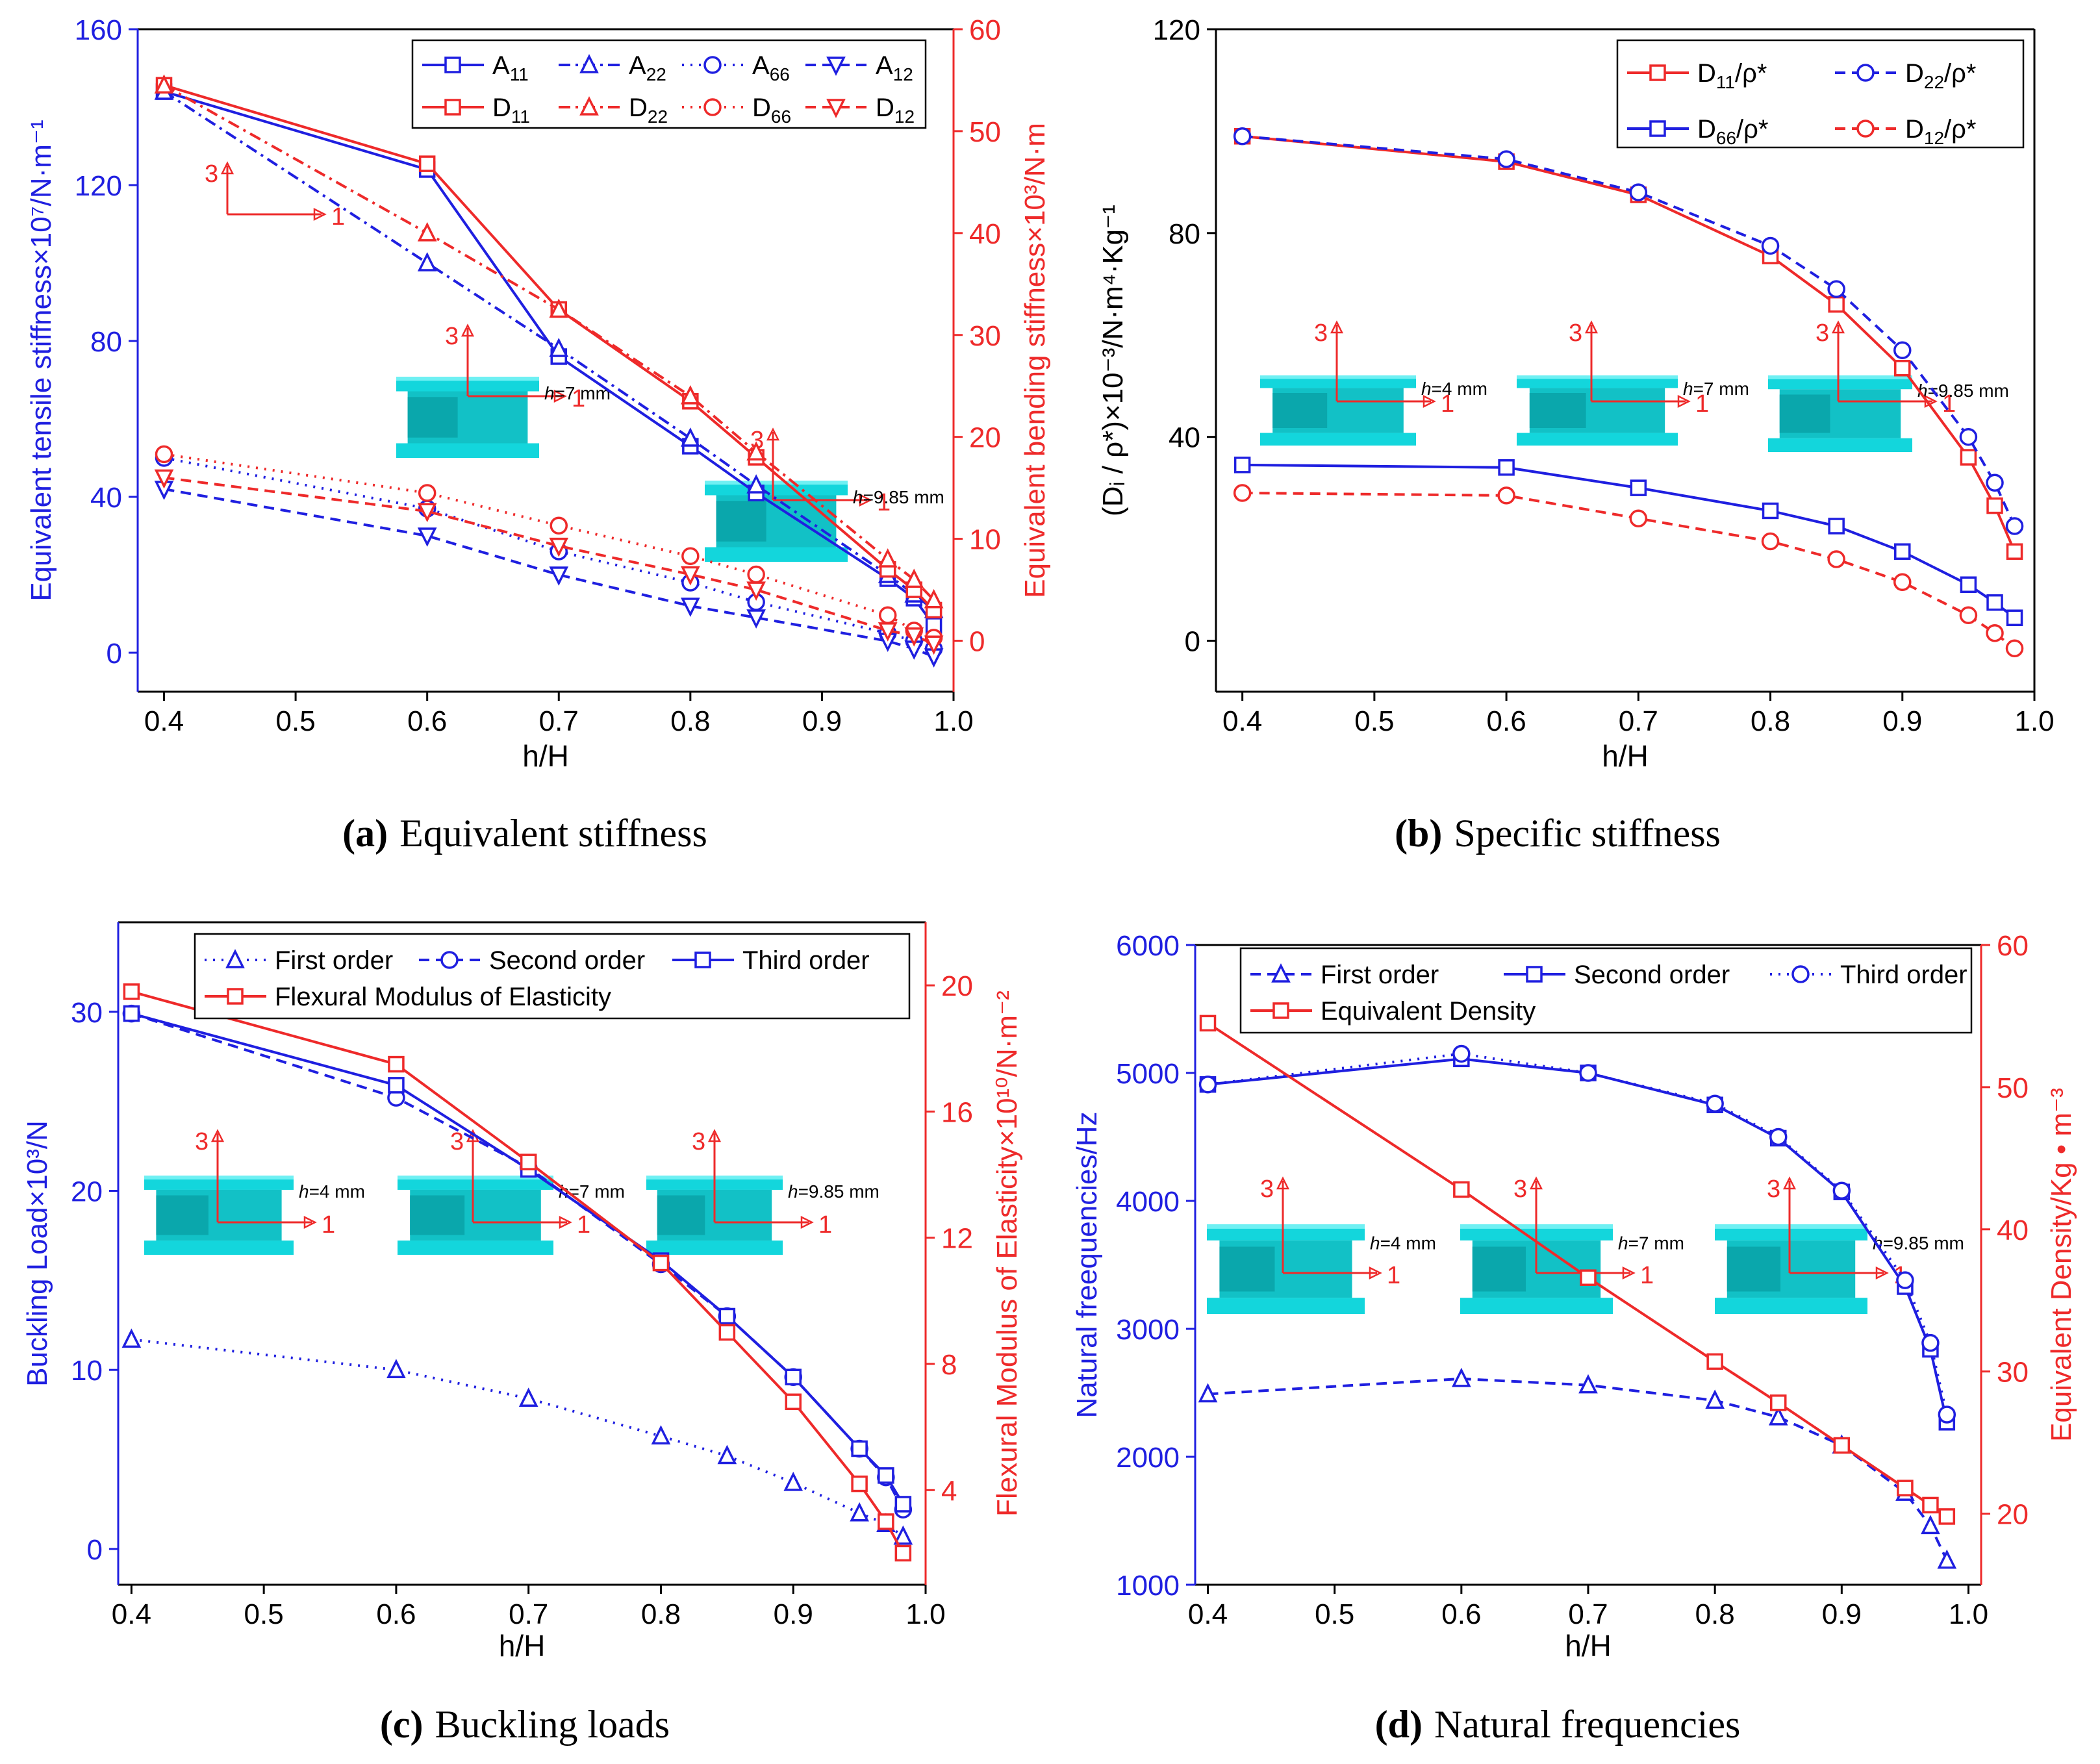 The height and width of the screenshot is (1764, 2100). Describe the element at coordinates (904, 497) in the screenshot. I see `inset-h-value: =9.85 mm` at that location.